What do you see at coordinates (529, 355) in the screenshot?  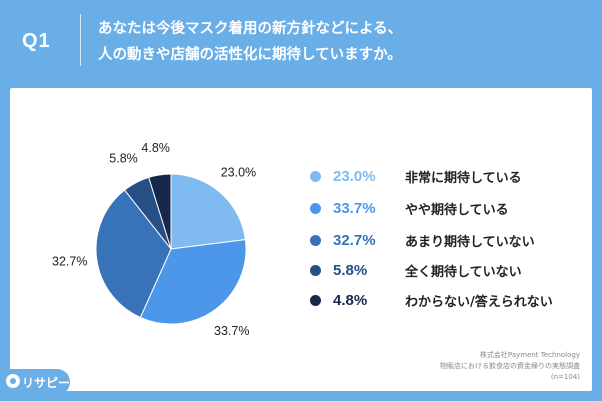 I see `source-company: 株式会社Payment Technology` at bounding box center [529, 355].